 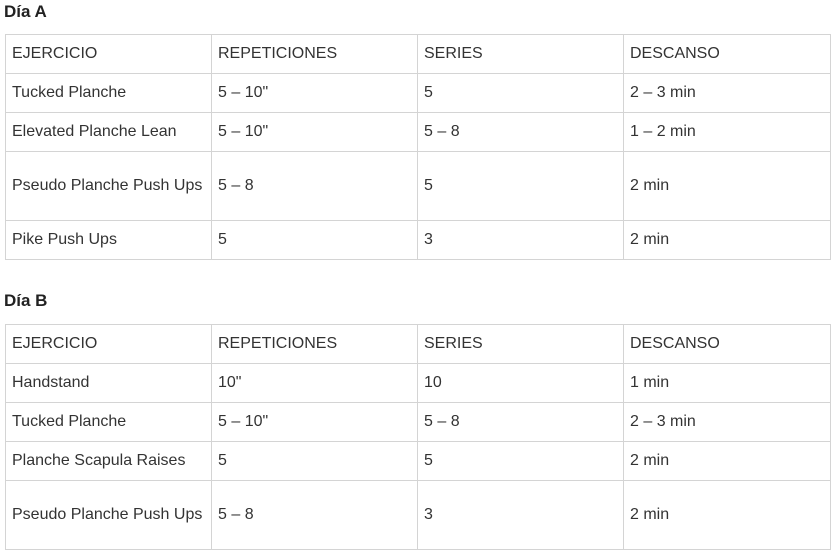 I want to click on table-row: Pike Push Ups 5 3 2 min, so click(x=418, y=240).